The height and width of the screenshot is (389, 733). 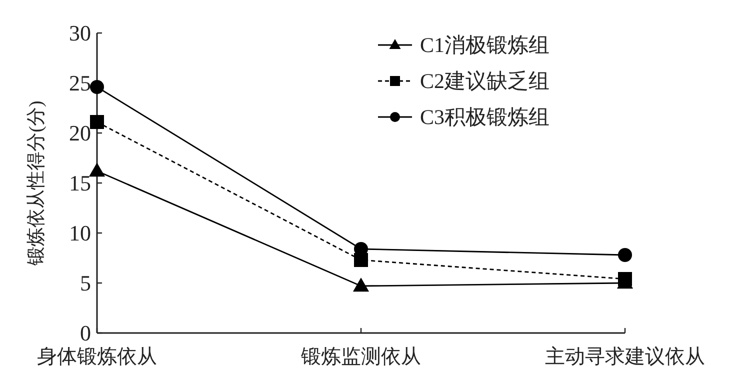 I want to click on x-tick-label: 锻炼监测依从, so click(x=360, y=357).